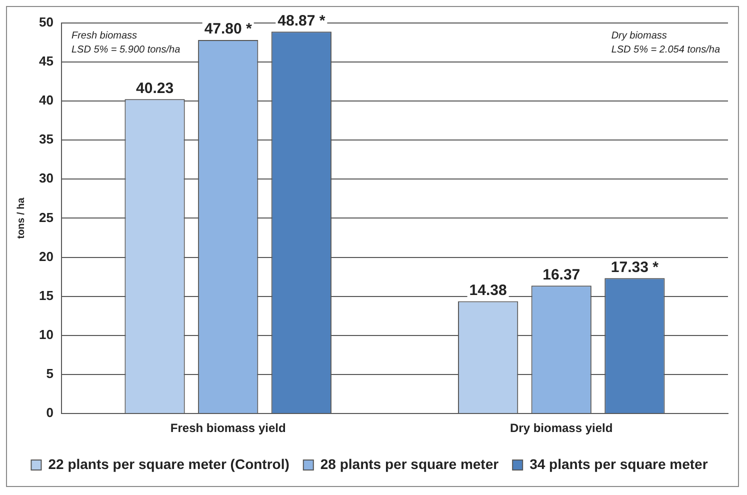 This screenshot has width=747, height=495. What do you see at coordinates (634, 267) in the screenshot?
I see `data-label: 17.33 *` at bounding box center [634, 267].